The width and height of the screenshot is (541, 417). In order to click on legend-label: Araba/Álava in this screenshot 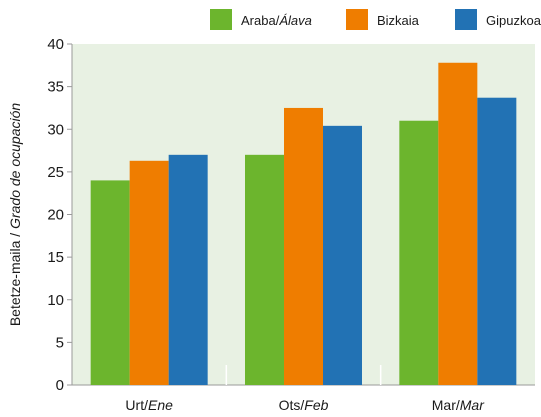, I will do `click(276, 20)`.